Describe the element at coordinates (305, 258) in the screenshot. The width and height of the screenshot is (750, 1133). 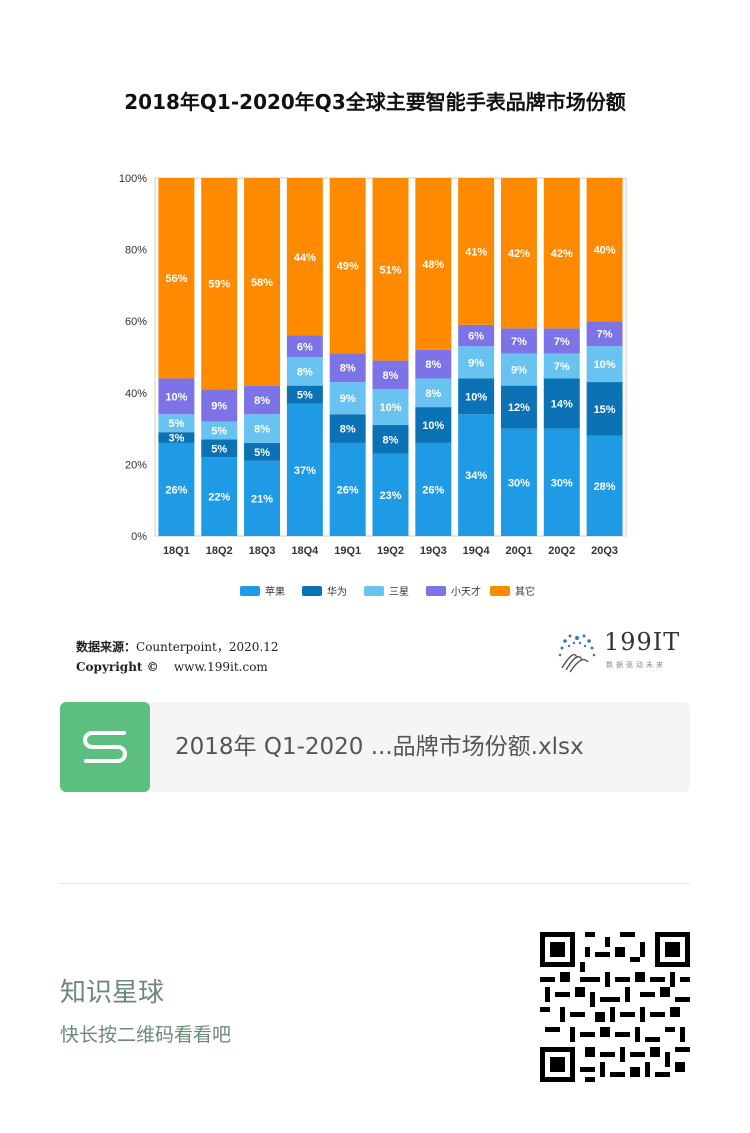
I see `data-label: 44%` at that location.